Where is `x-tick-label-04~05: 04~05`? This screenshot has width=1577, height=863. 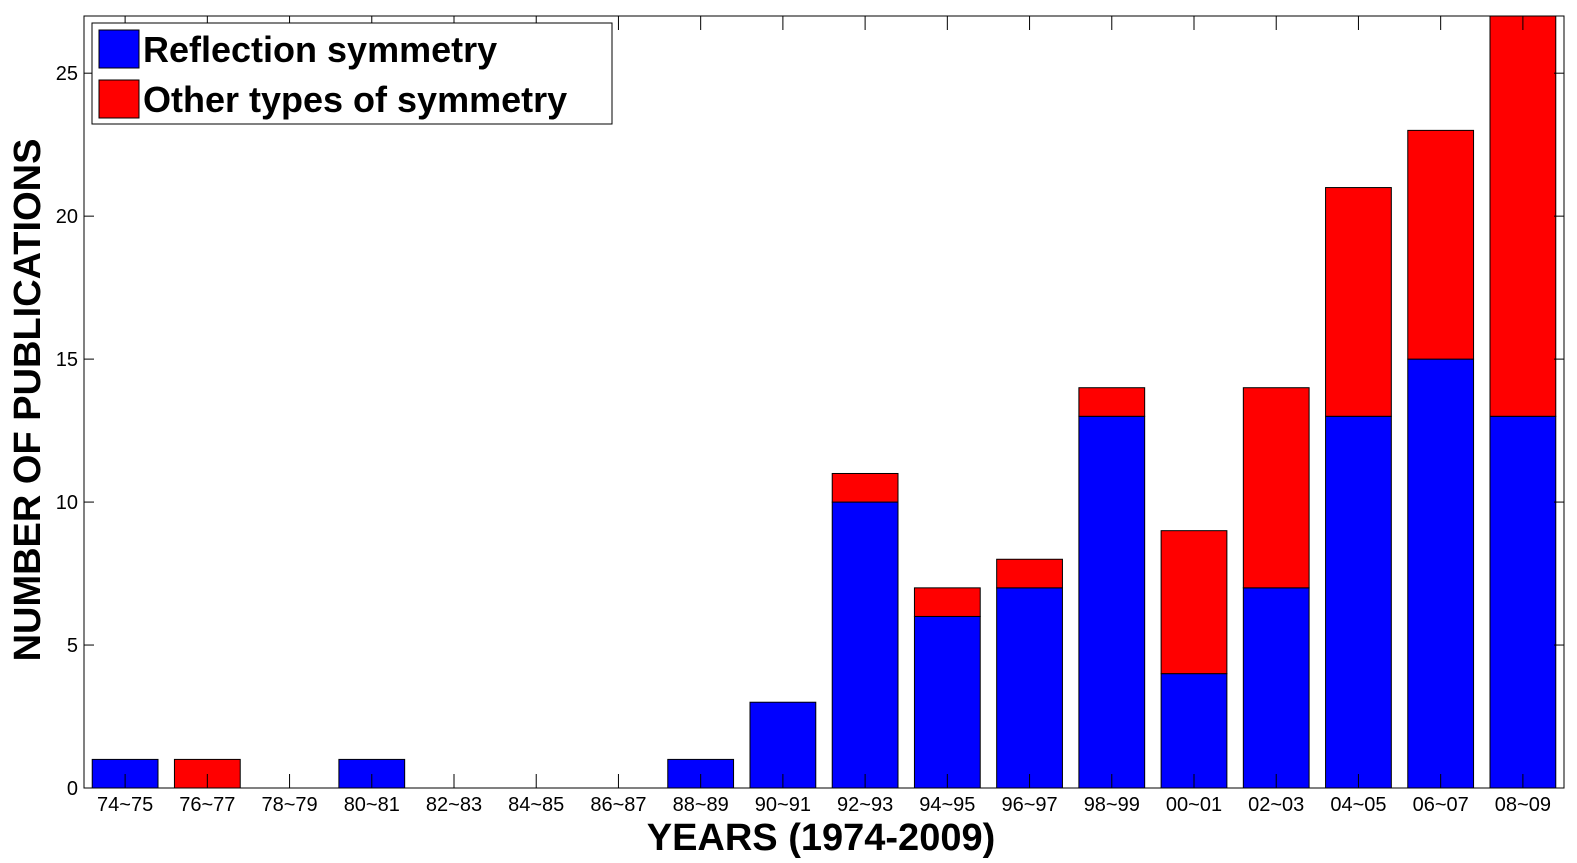
x-tick-label-04~05: 04~05 is located at coordinates (1358, 805).